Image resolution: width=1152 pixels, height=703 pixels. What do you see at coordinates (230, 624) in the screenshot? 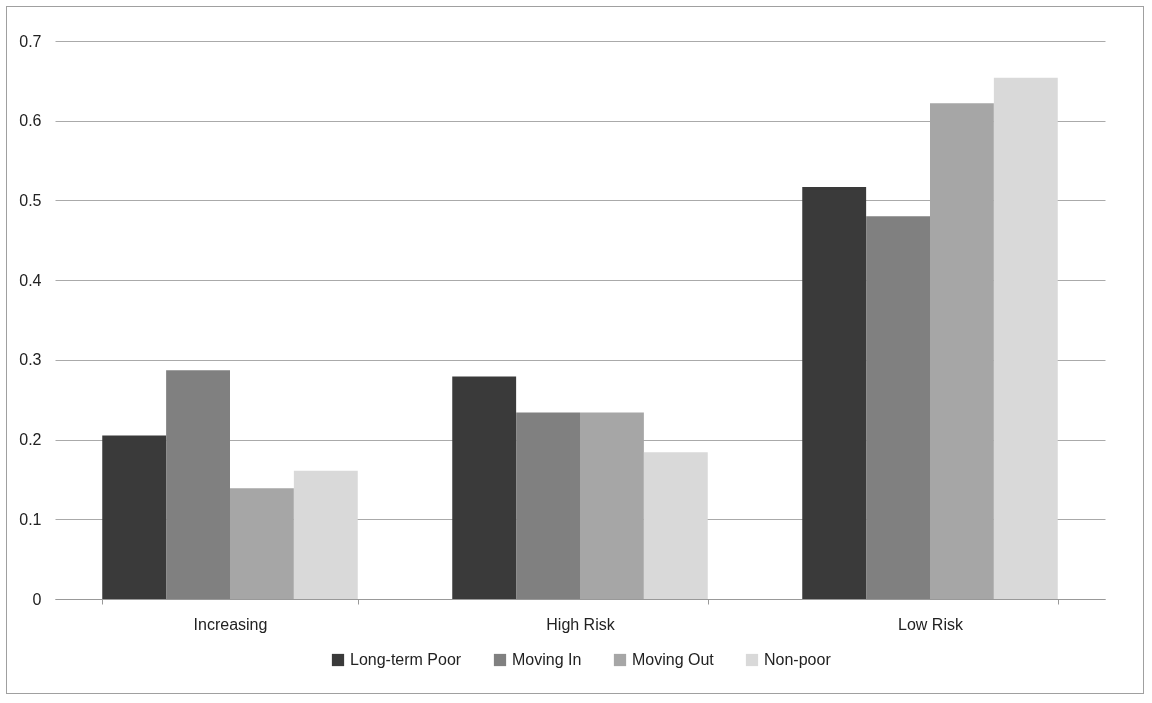
I see `x-tick-label: Increasing` at bounding box center [230, 624].